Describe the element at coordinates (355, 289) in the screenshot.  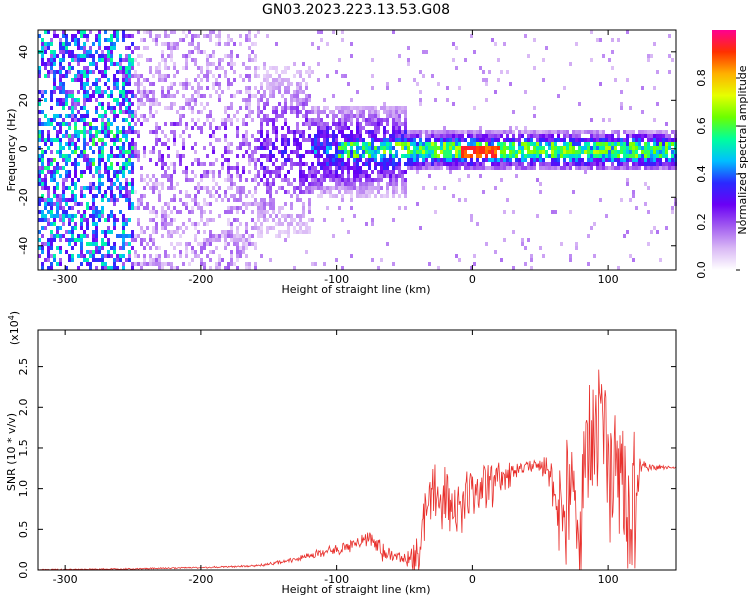
I see `spectrogram-x-label: Height of straight line (km)` at that location.